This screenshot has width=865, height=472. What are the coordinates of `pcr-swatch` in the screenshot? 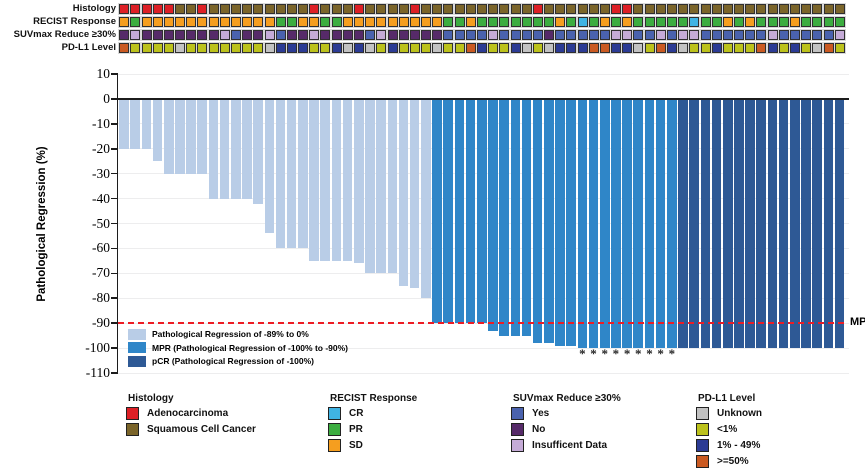 It's located at (137, 361).